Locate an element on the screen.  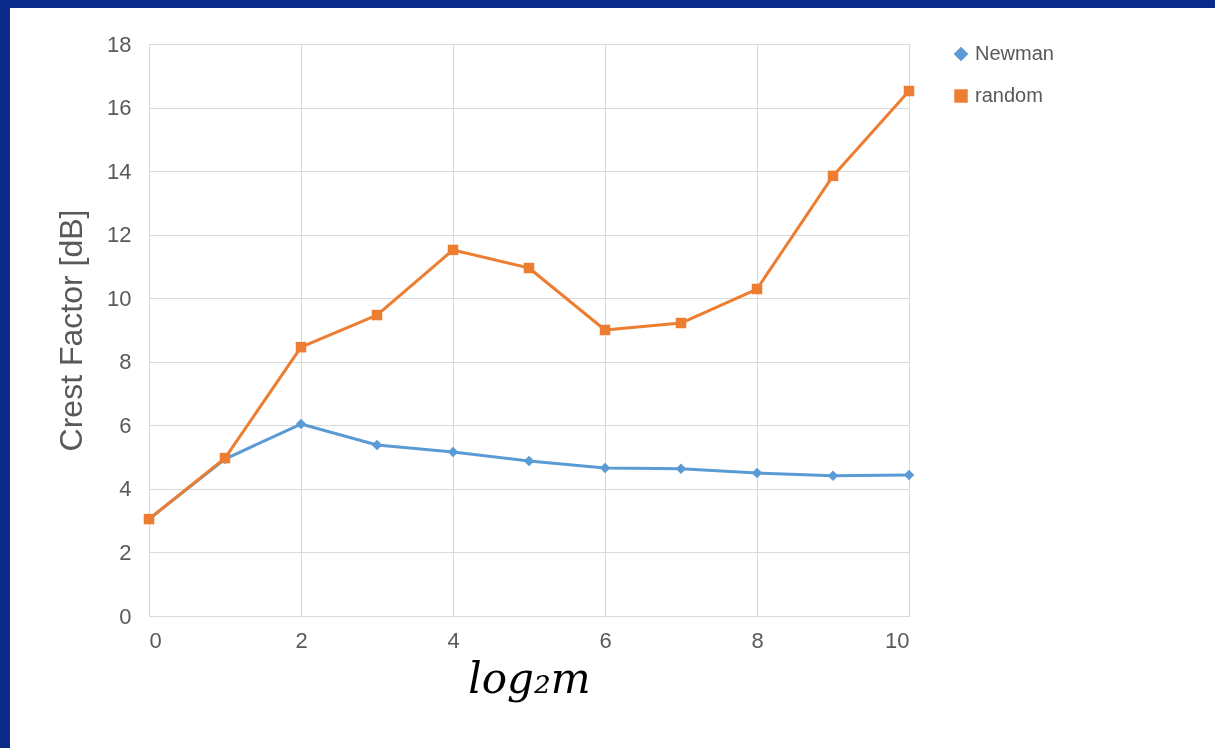
y-tick-label: 6 is located at coordinates (125, 425).